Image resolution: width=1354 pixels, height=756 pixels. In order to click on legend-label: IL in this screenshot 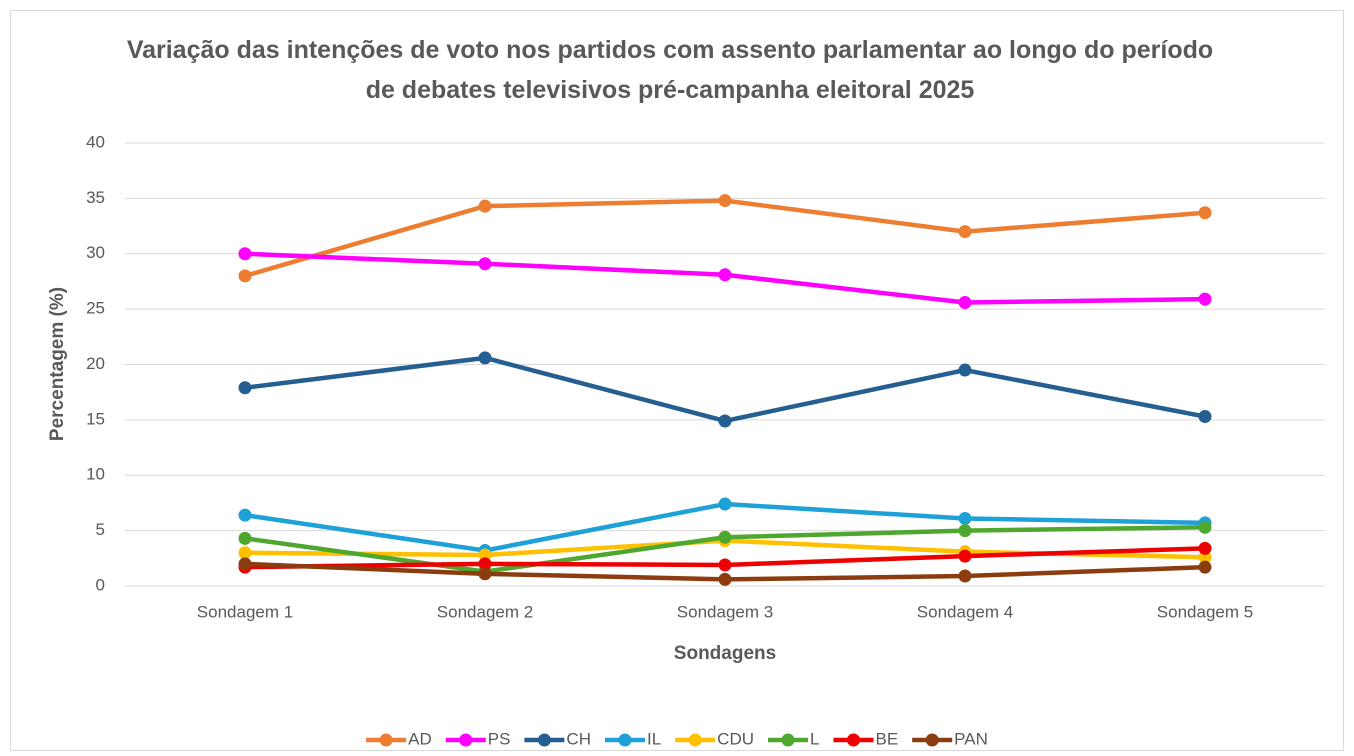, I will do `click(654, 738)`.